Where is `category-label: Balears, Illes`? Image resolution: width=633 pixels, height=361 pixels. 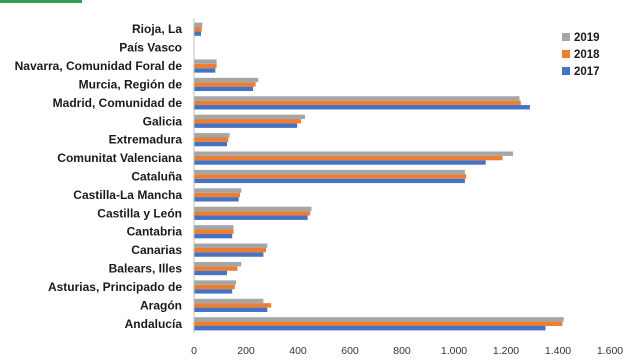 category-label: Balears, Illes is located at coordinates (146, 269).